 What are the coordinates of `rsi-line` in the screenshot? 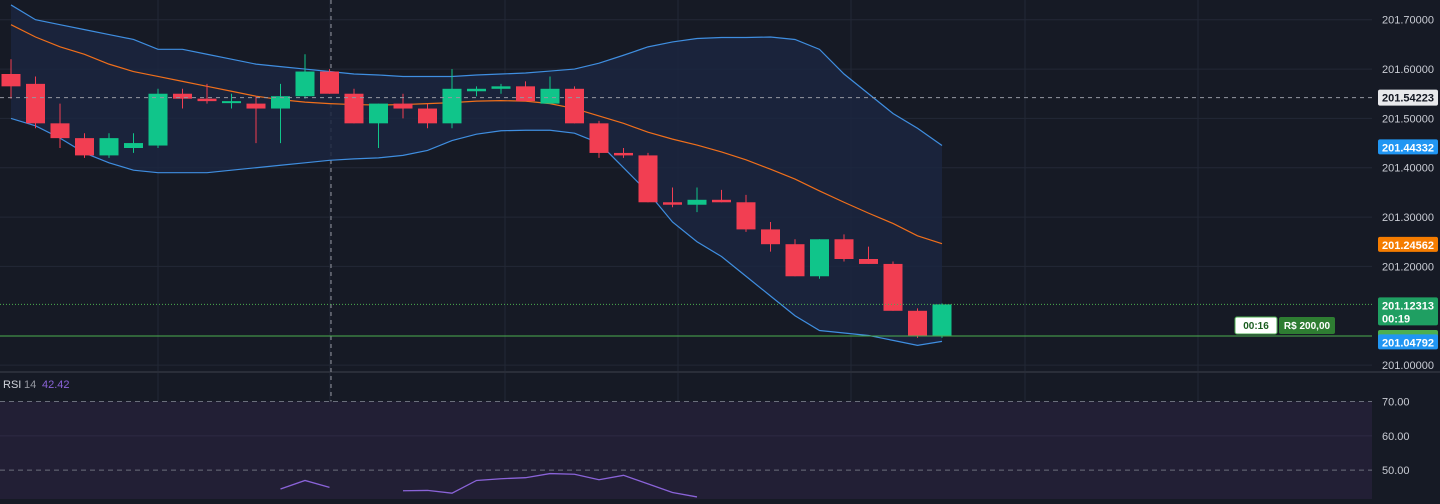 It's located at (489, 485).